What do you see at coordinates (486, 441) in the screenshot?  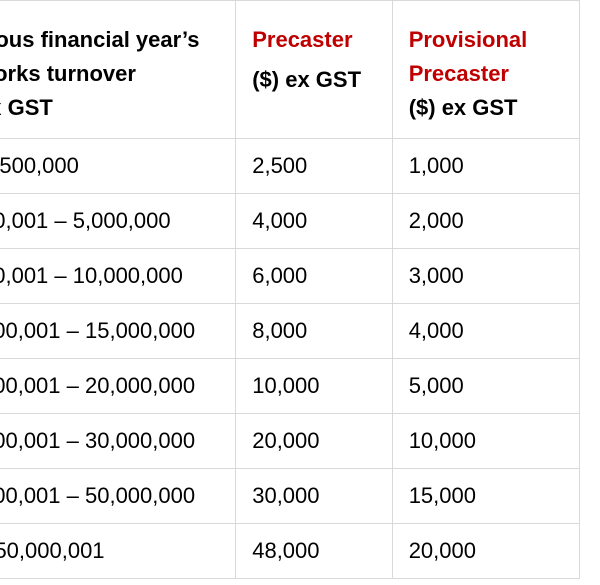 I see `provisional-fee-cell: 10,000` at bounding box center [486, 441].